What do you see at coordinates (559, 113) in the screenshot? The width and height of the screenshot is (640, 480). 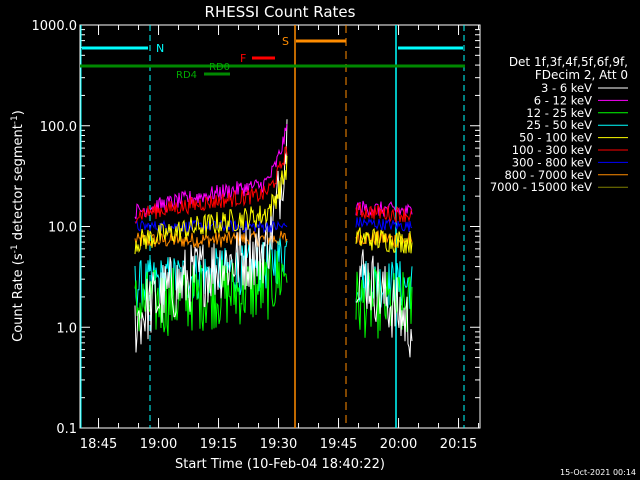 I see `legend-entry-label: 12 - 25 keV` at bounding box center [559, 113].